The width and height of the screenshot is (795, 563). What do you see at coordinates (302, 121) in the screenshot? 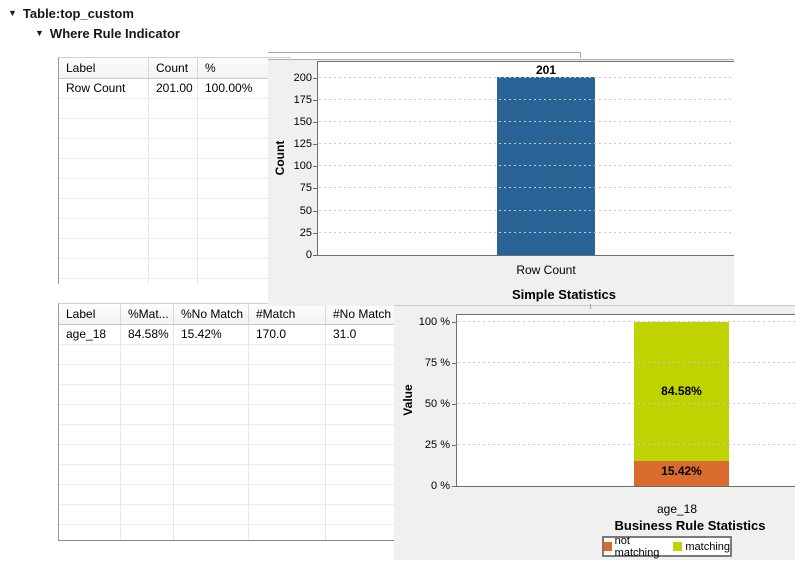
I see `y-tick-label: 150` at bounding box center [302, 121].